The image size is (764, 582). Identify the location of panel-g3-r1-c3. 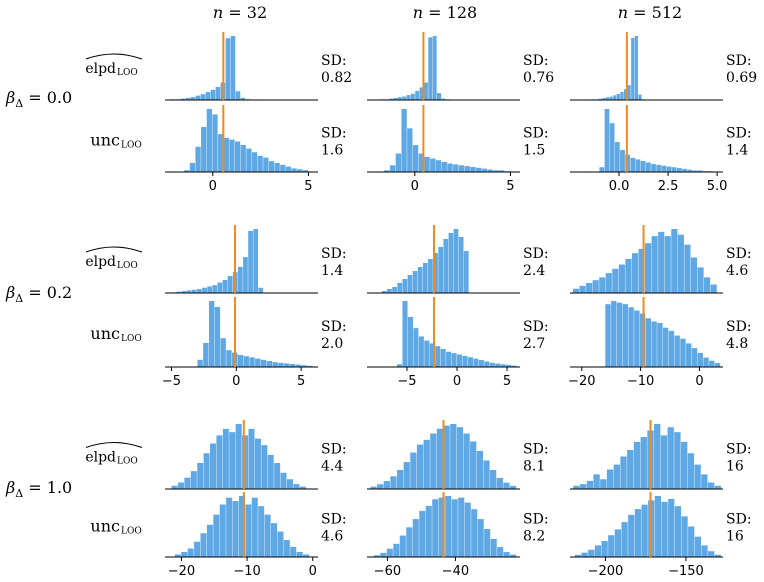
(646, 455).